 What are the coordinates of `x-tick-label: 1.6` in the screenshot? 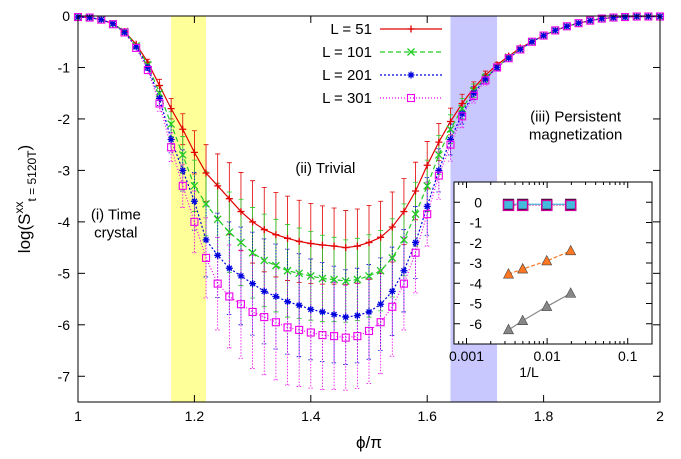 It's located at (427, 416).